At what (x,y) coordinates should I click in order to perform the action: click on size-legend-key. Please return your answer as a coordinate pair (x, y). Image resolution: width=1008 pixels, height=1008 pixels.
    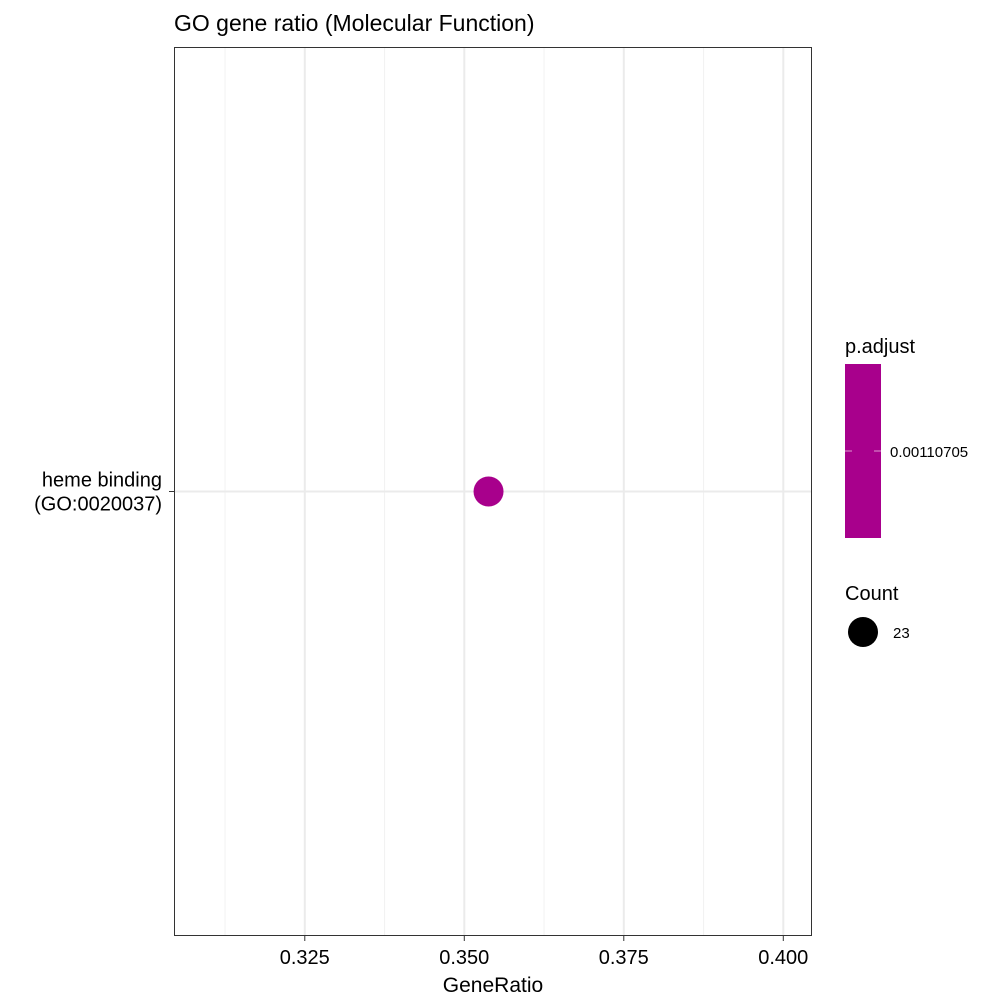
    Looking at the image, I should click on (863, 632).